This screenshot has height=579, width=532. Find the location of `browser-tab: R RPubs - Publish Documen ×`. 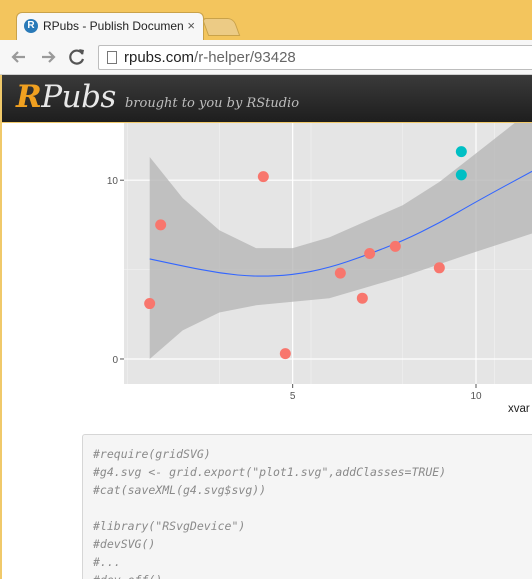

browser-tab: R RPubs - Publish Documen × is located at coordinates (110, 26).